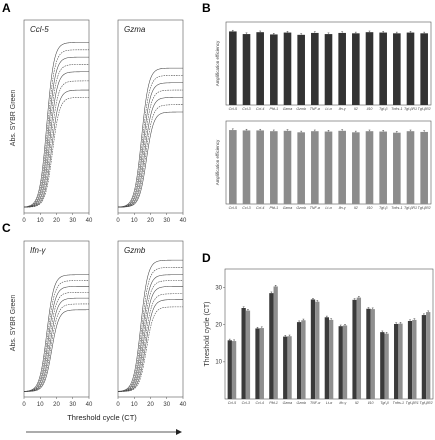 This screenshot has height=440, width=435. What do you see at coordinates (342, 109) in the screenshot?
I see `category-label: Ifn-γ` at bounding box center [342, 109].